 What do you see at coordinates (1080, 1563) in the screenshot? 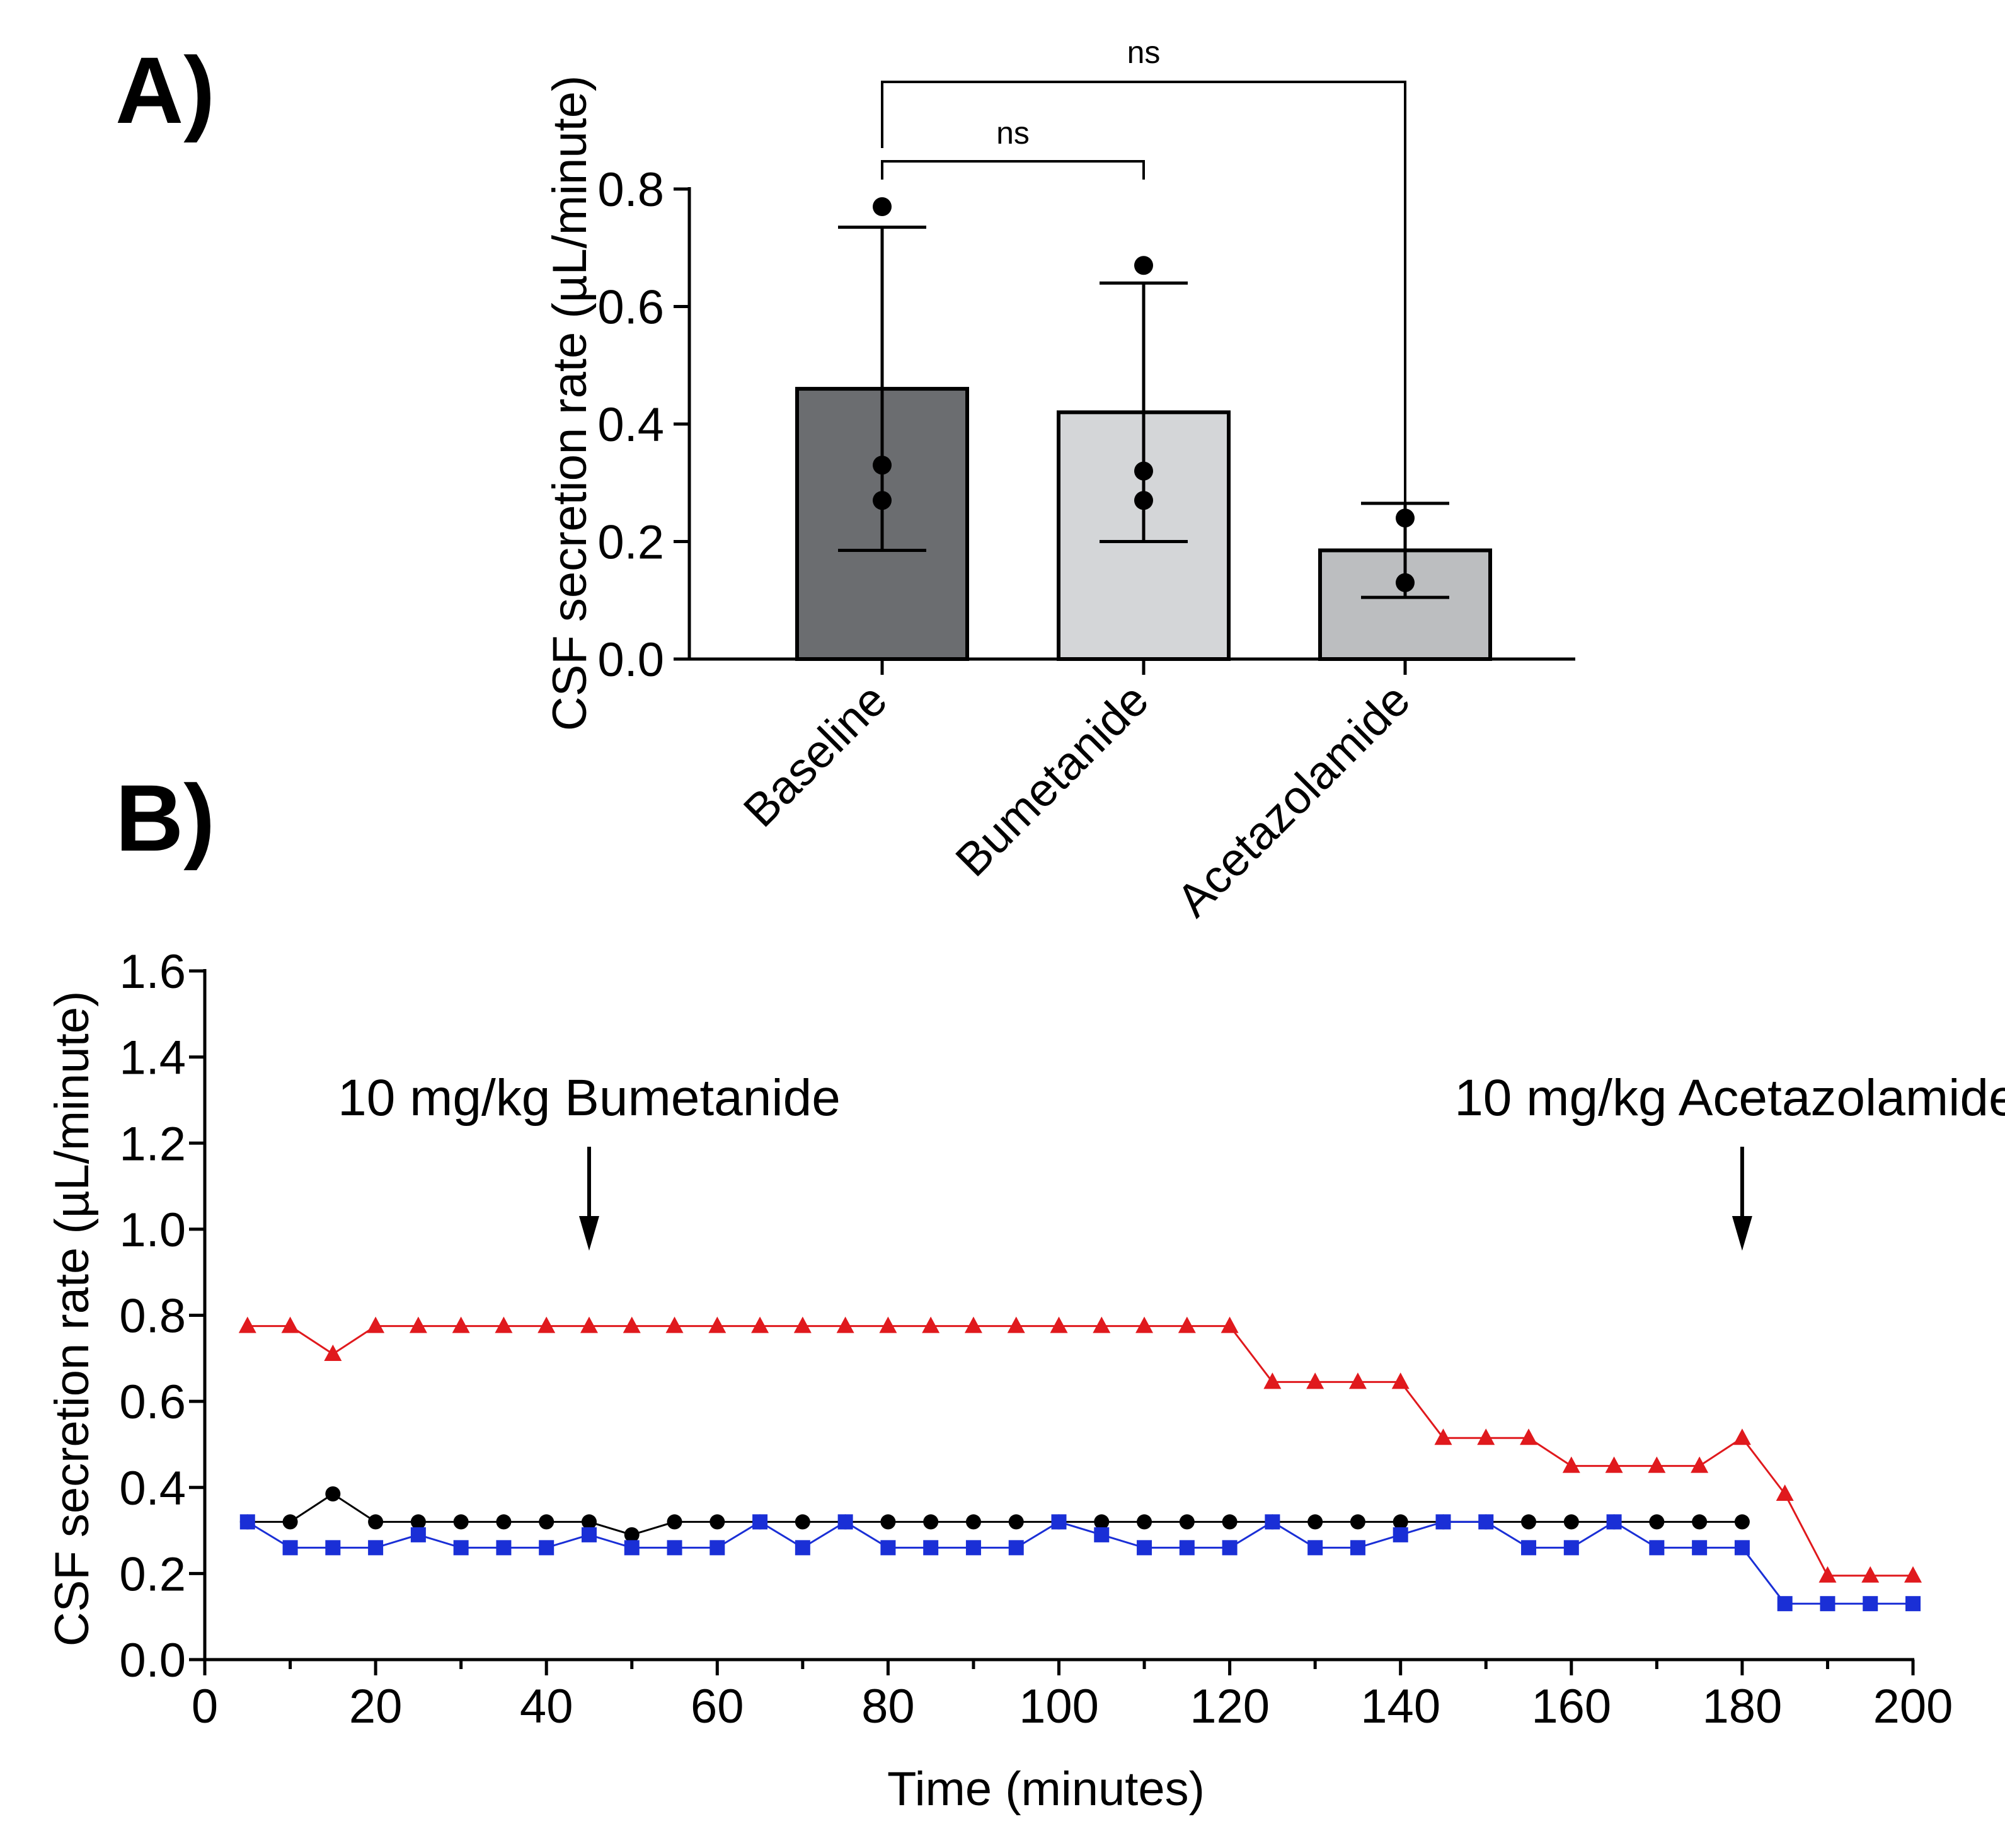
I see `series-blue-squares` at bounding box center [1080, 1563].